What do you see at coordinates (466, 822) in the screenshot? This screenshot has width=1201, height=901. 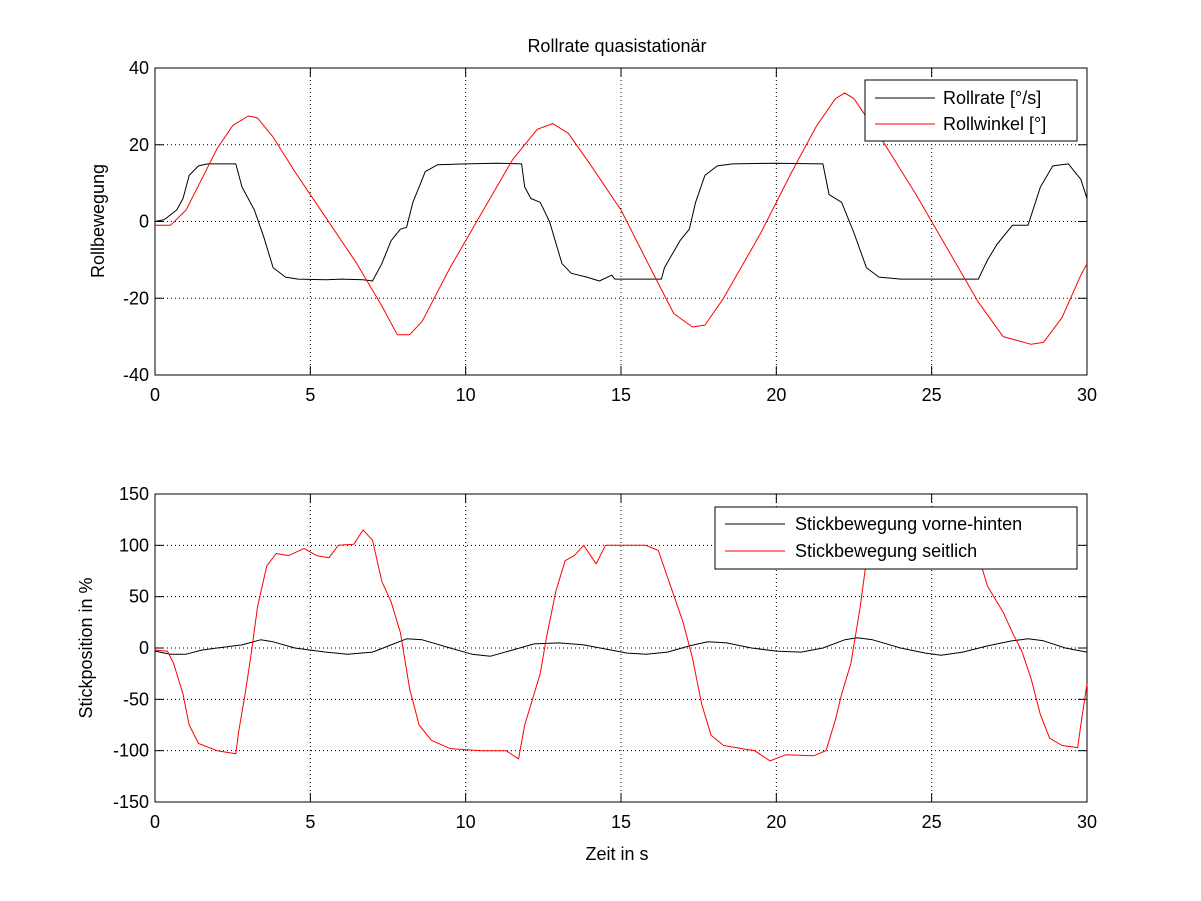 I see `bottom-xtick-label: 10` at bounding box center [466, 822].